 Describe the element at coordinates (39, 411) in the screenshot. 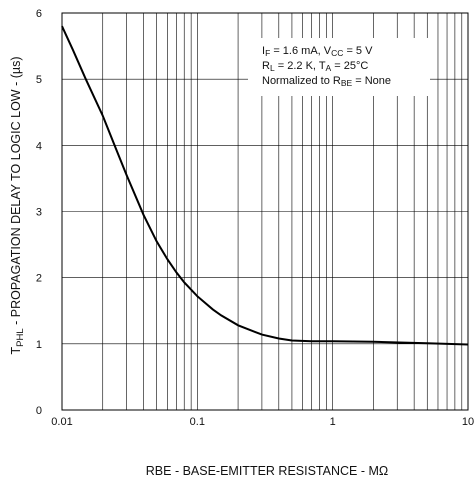

I see `y-tick-label: 0` at that location.